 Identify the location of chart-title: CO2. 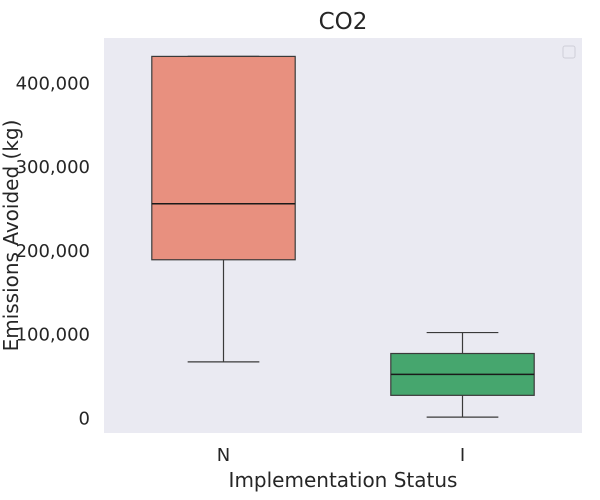
(343, 22).